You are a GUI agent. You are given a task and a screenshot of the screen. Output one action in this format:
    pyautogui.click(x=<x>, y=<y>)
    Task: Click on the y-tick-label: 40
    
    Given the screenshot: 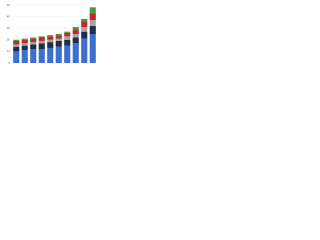 What is the action you would take?
    pyautogui.click(x=9, y=16)
    